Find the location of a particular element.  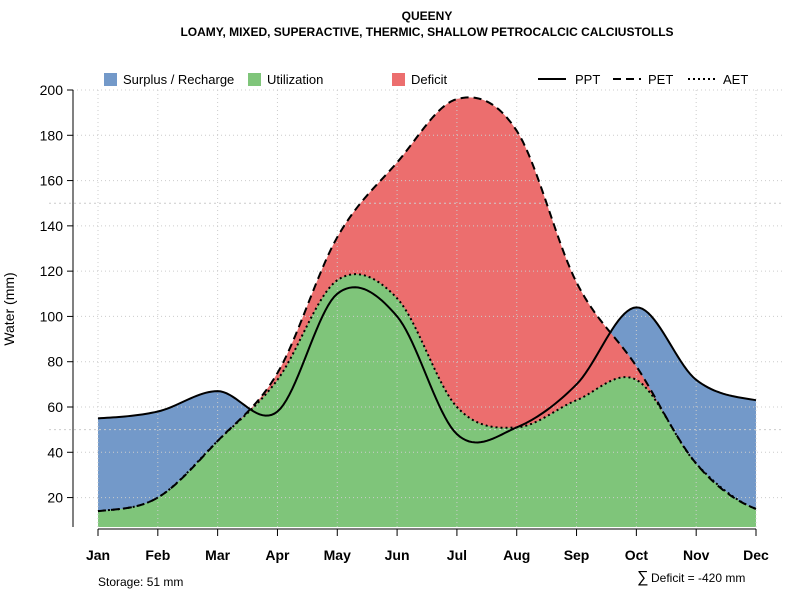

y-tick-label-180: 180 is located at coordinates (52, 135).